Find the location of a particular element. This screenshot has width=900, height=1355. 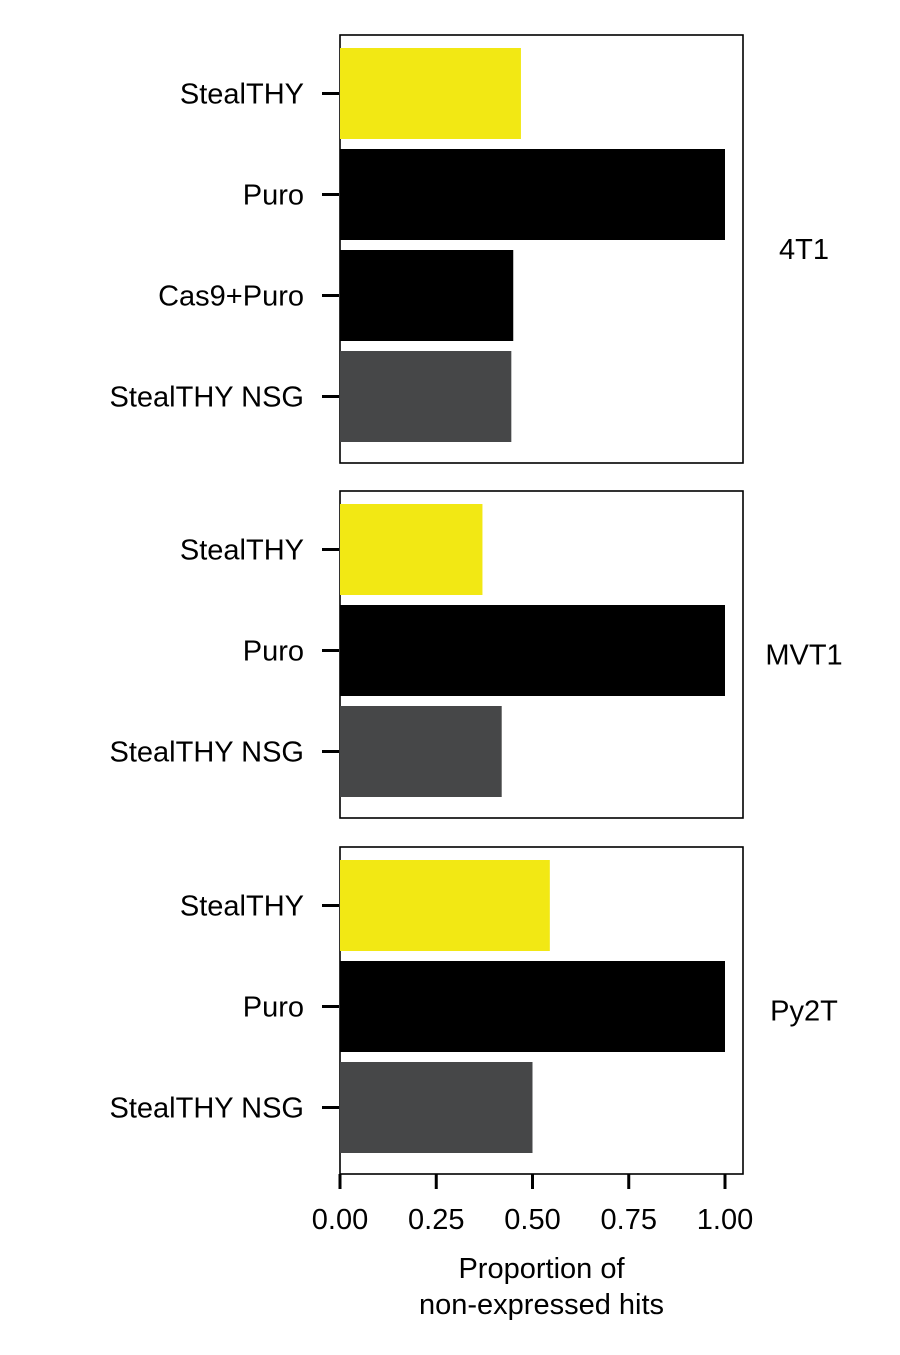

facet-label: MVT1 is located at coordinates (803, 656).